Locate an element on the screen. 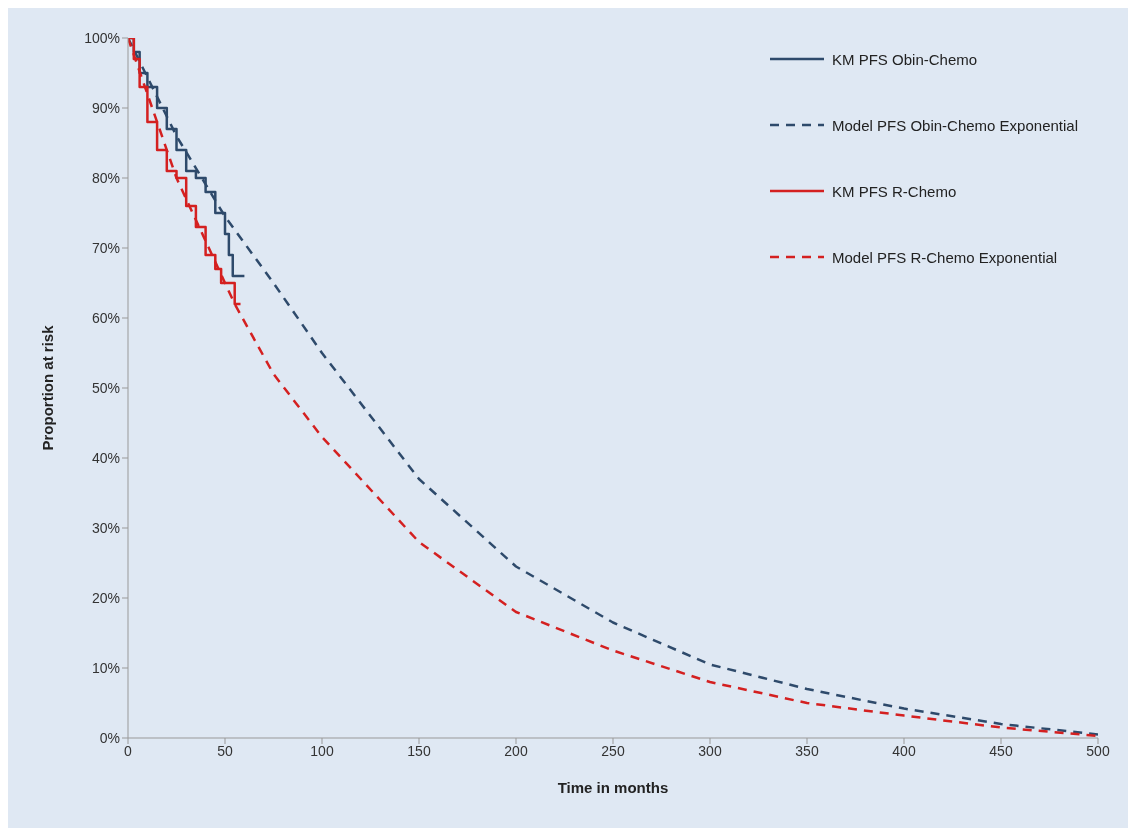  x-tick-label: 50 is located at coordinates (225, 750).